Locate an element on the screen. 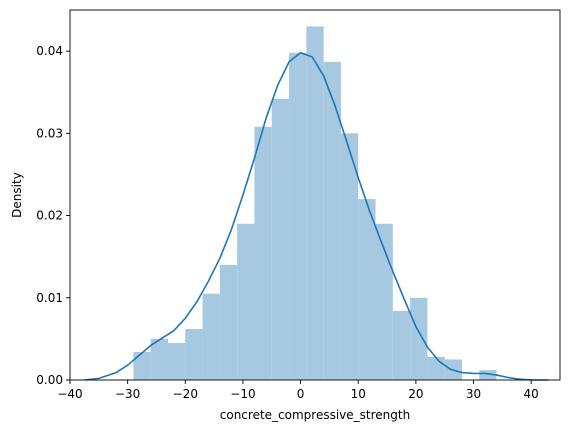 The width and height of the screenshot is (576, 433). x-axis-ticks: −40 −30 −20 −10 0 10 20 30 40 is located at coordinates (298, 390).